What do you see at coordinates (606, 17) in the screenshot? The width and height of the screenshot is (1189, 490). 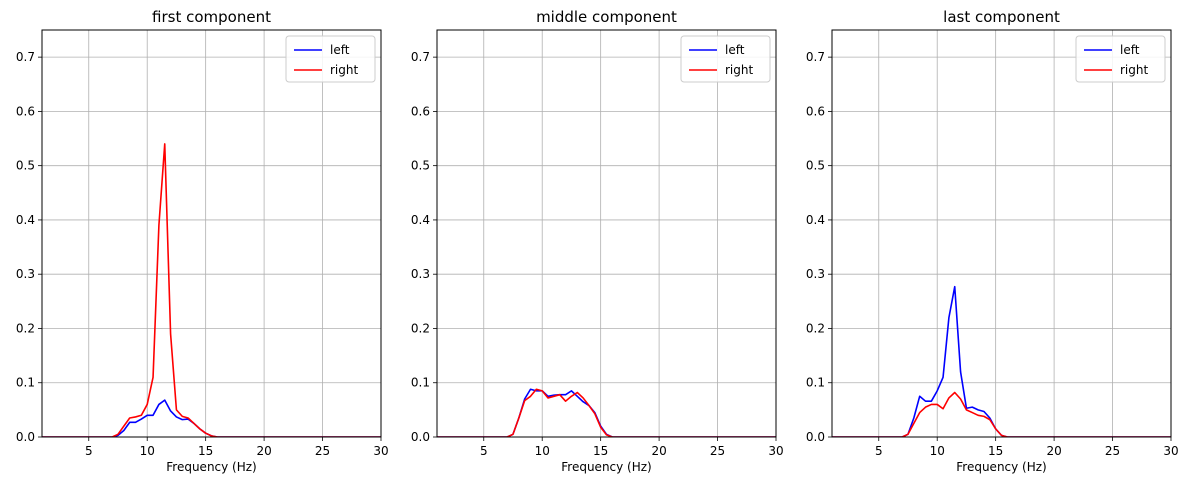 I see `chart-title: middle component` at bounding box center [606, 17].